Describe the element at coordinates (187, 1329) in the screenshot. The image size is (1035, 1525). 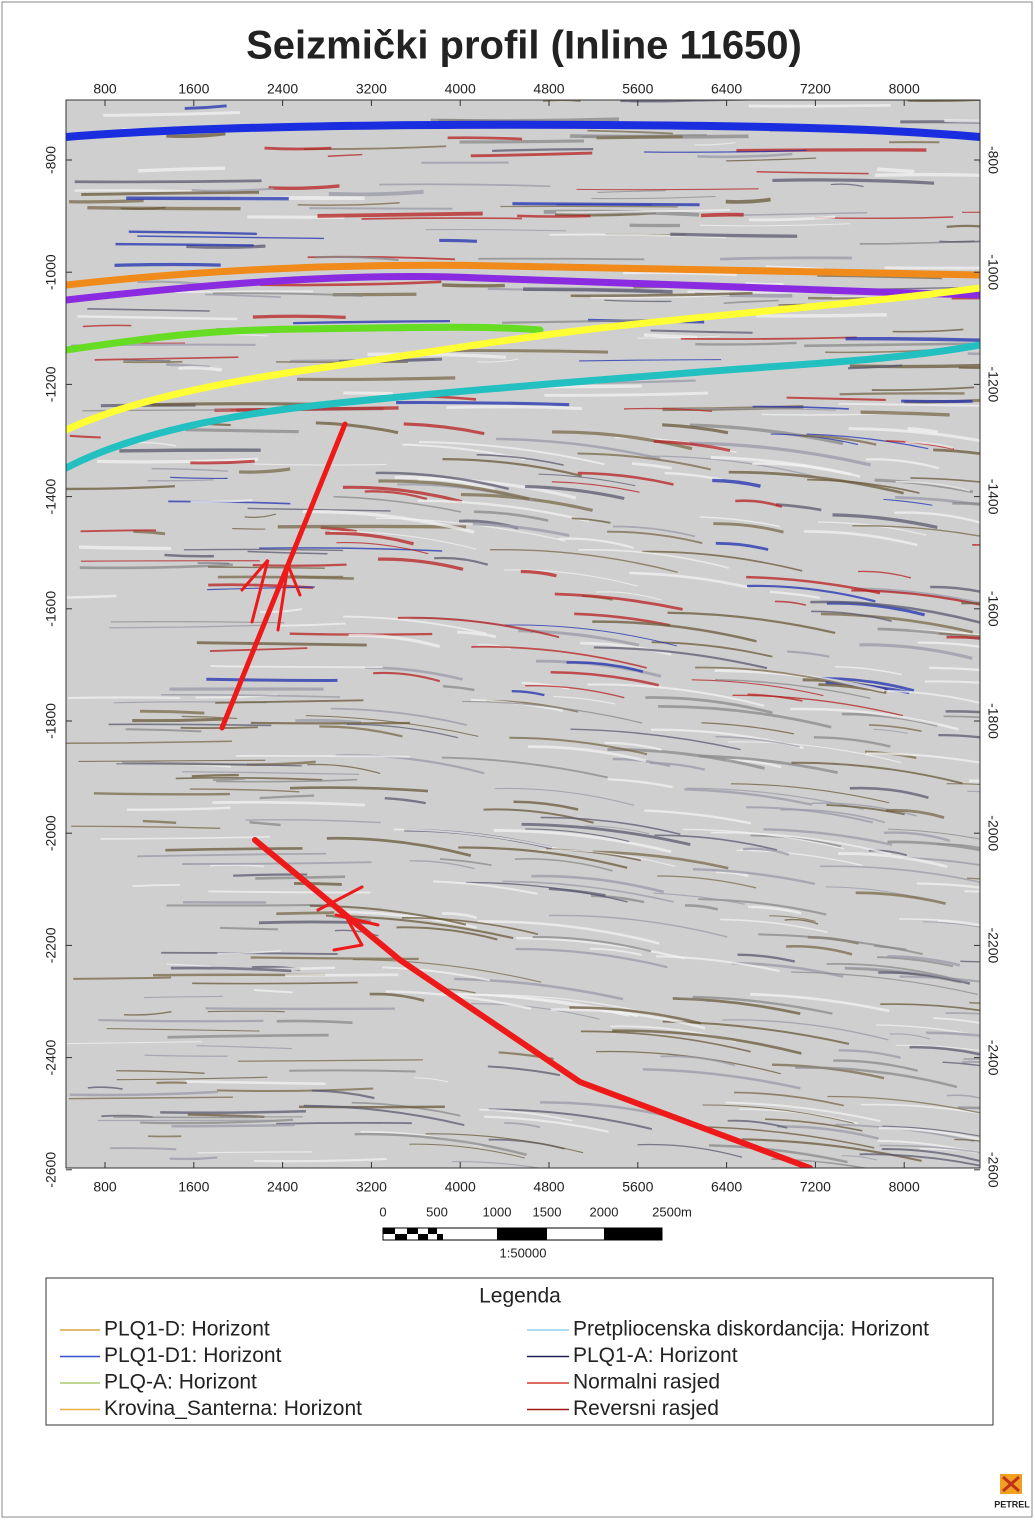
I see `legend-label: PLQ1-D: Horizont` at that location.